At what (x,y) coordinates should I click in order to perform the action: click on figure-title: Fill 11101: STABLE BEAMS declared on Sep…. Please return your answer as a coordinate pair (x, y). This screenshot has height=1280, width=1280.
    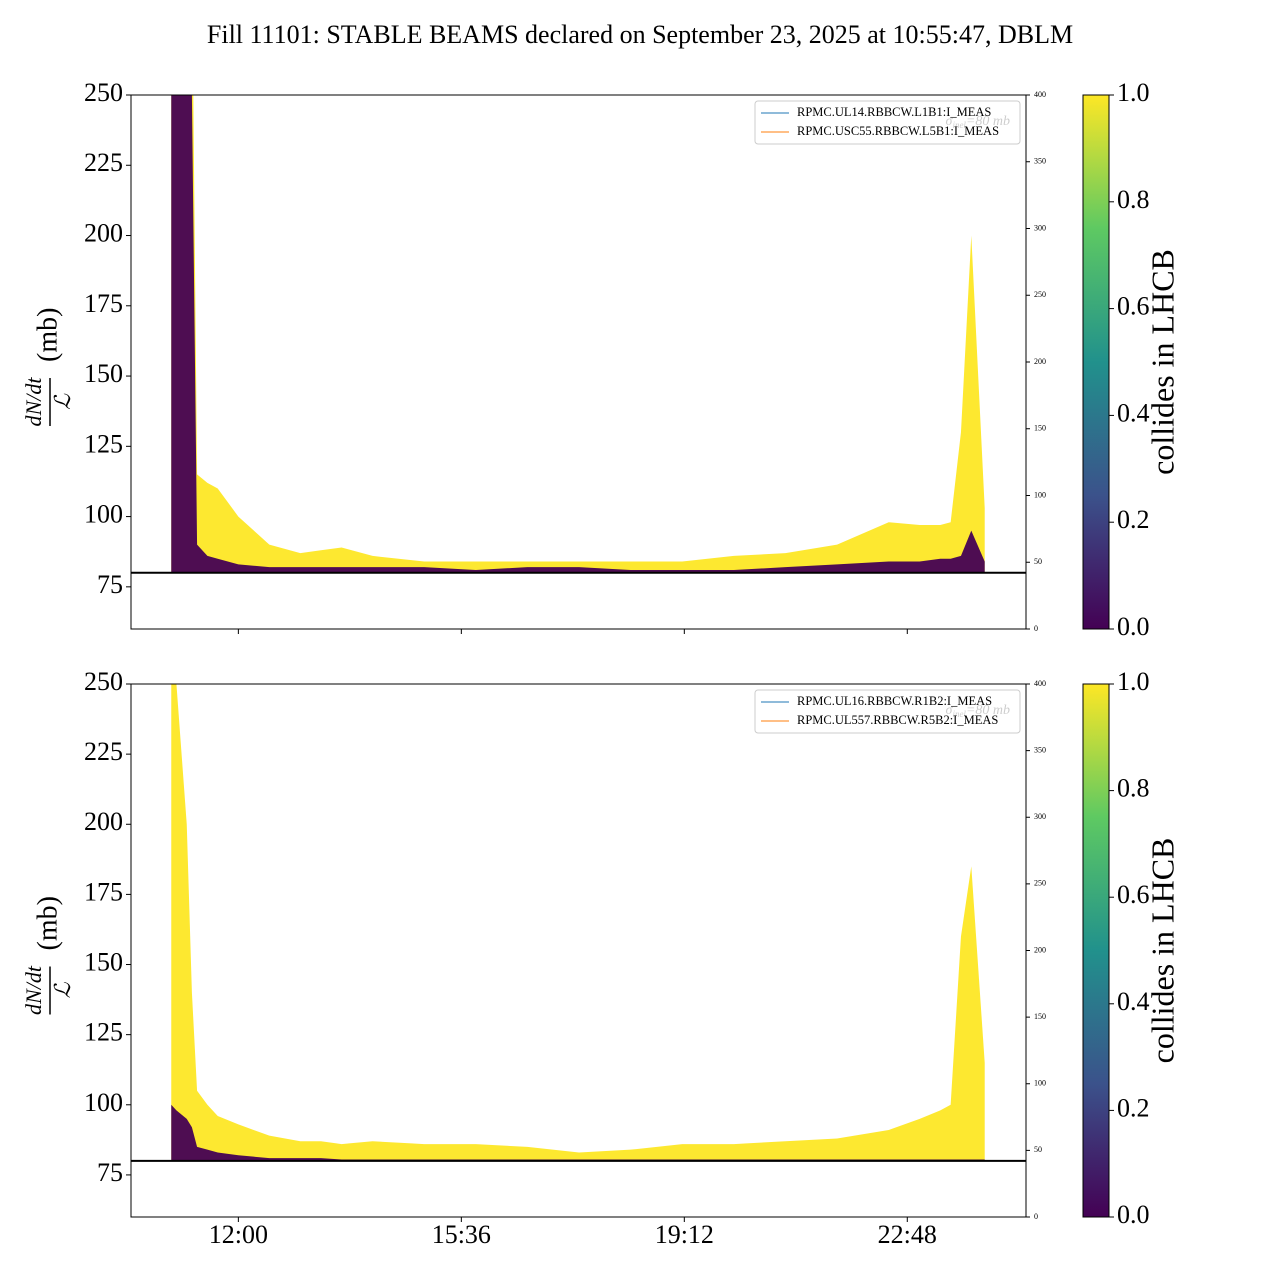
    Looking at the image, I should click on (640, 34).